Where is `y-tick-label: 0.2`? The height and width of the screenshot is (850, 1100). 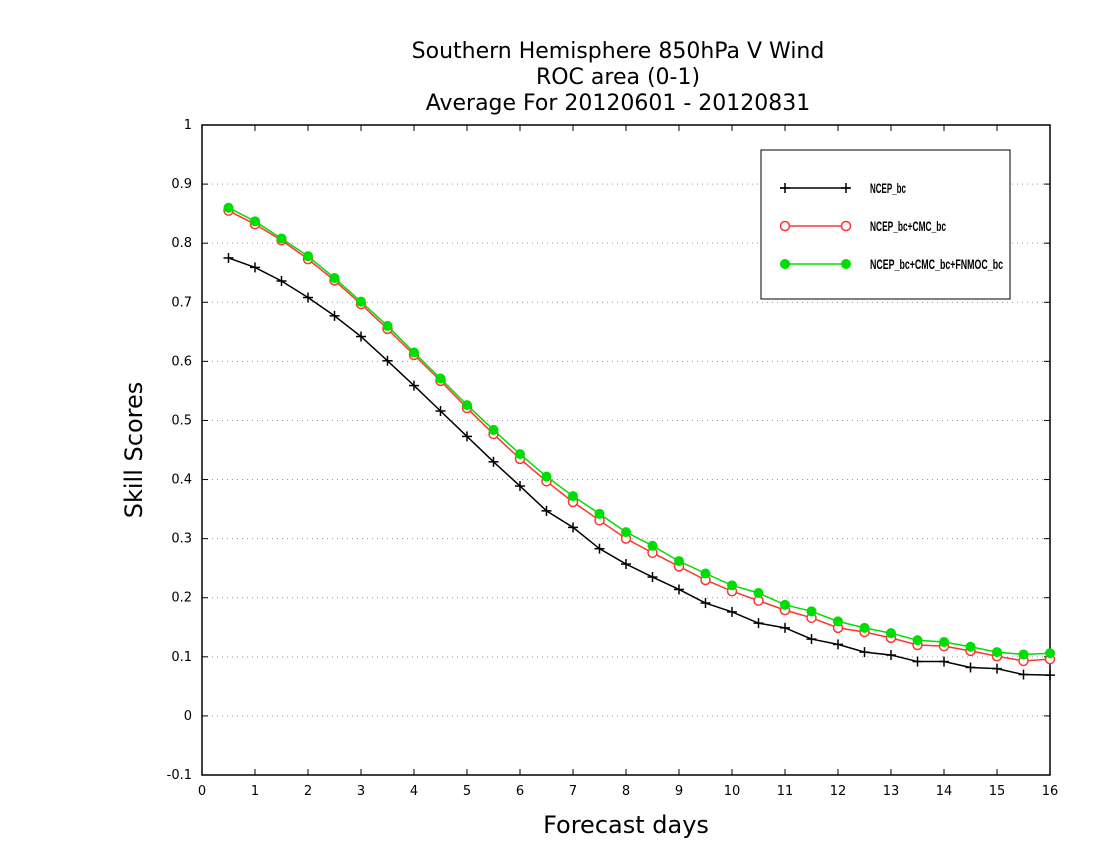
y-tick-label: 0.2 is located at coordinates (181, 598).